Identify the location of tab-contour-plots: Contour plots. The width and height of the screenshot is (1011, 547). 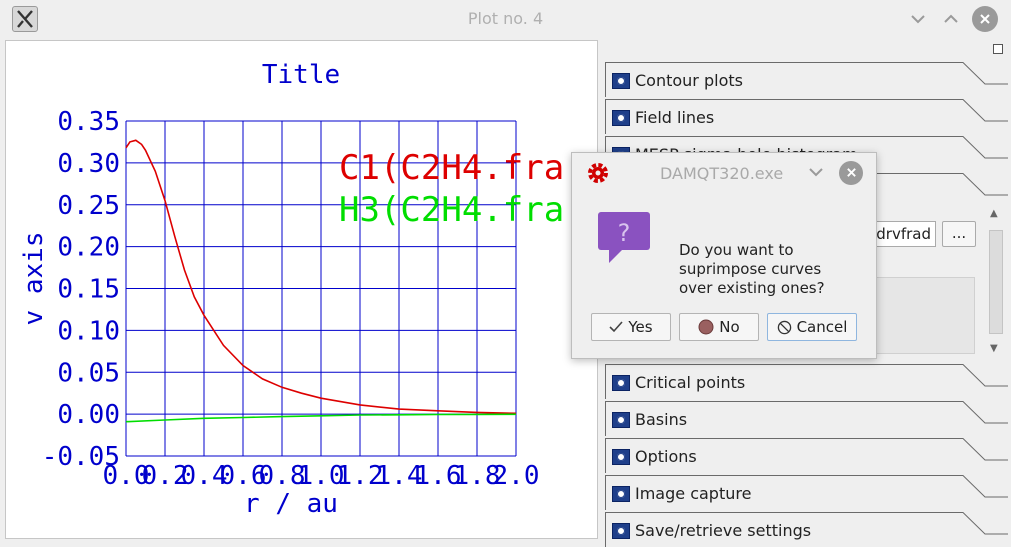
(807, 78).